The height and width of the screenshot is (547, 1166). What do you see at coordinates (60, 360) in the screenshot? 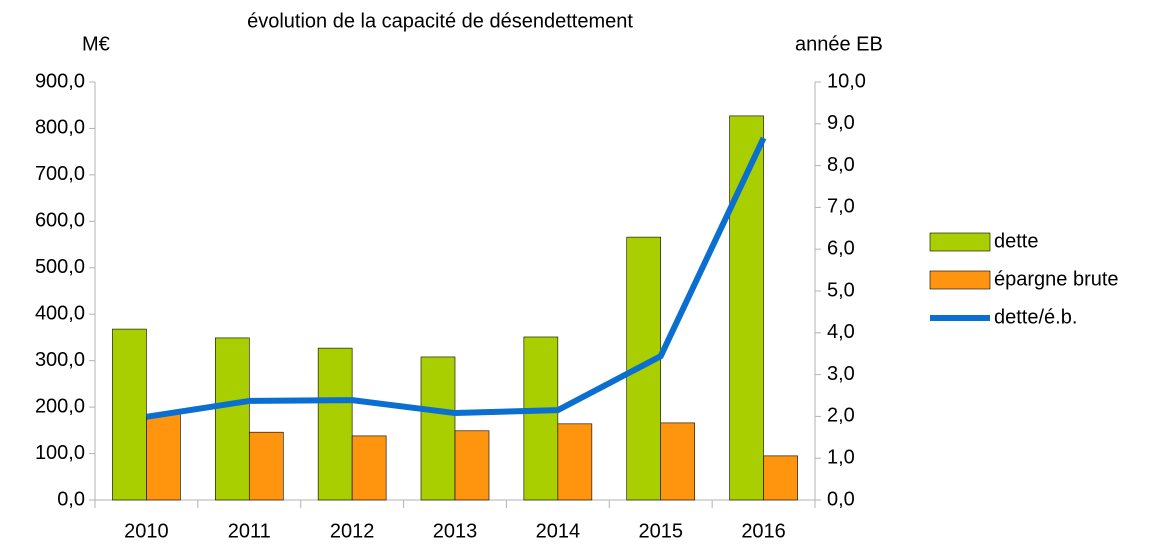
I see `y-tick-label: 300,0` at bounding box center [60, 360].